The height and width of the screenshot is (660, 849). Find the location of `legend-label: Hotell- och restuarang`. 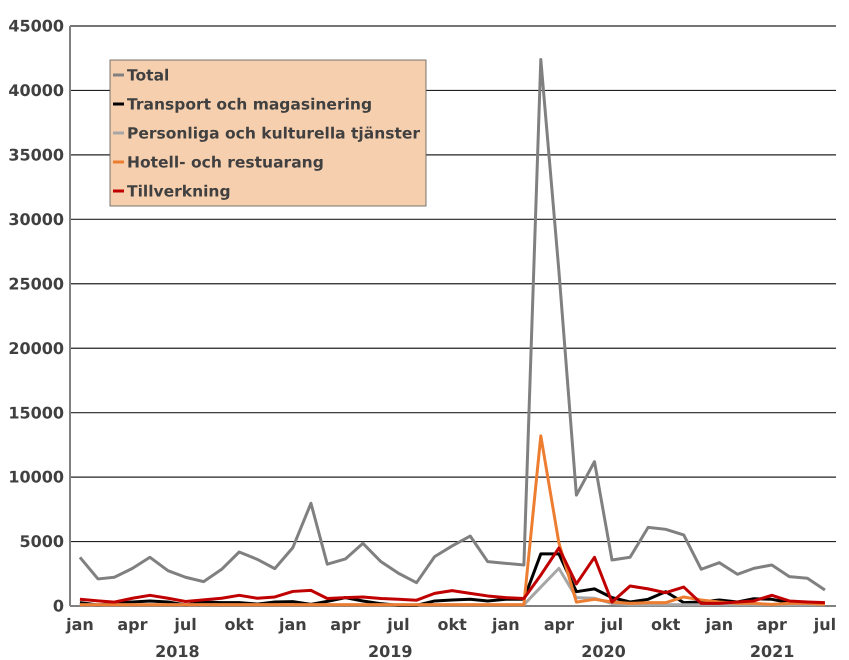

legend-label: Hotell- och restuarang is located at coordinates (225, 162).